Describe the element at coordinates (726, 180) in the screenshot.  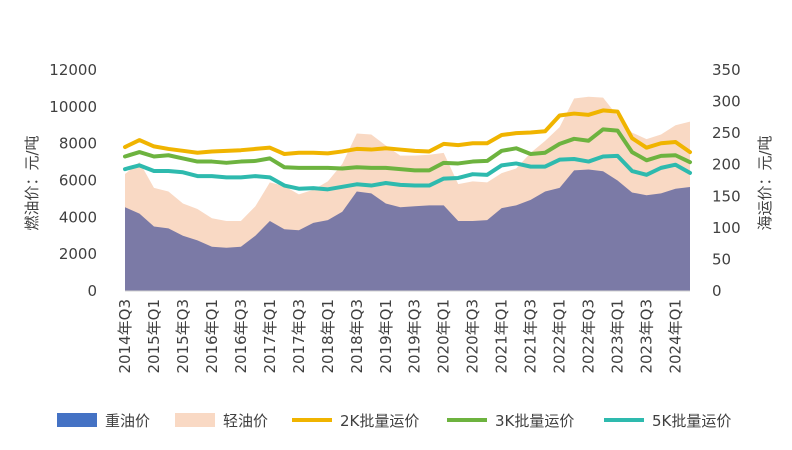
I see `y-axis-right: 0 50 100 150 200 250 300 350` at that location.